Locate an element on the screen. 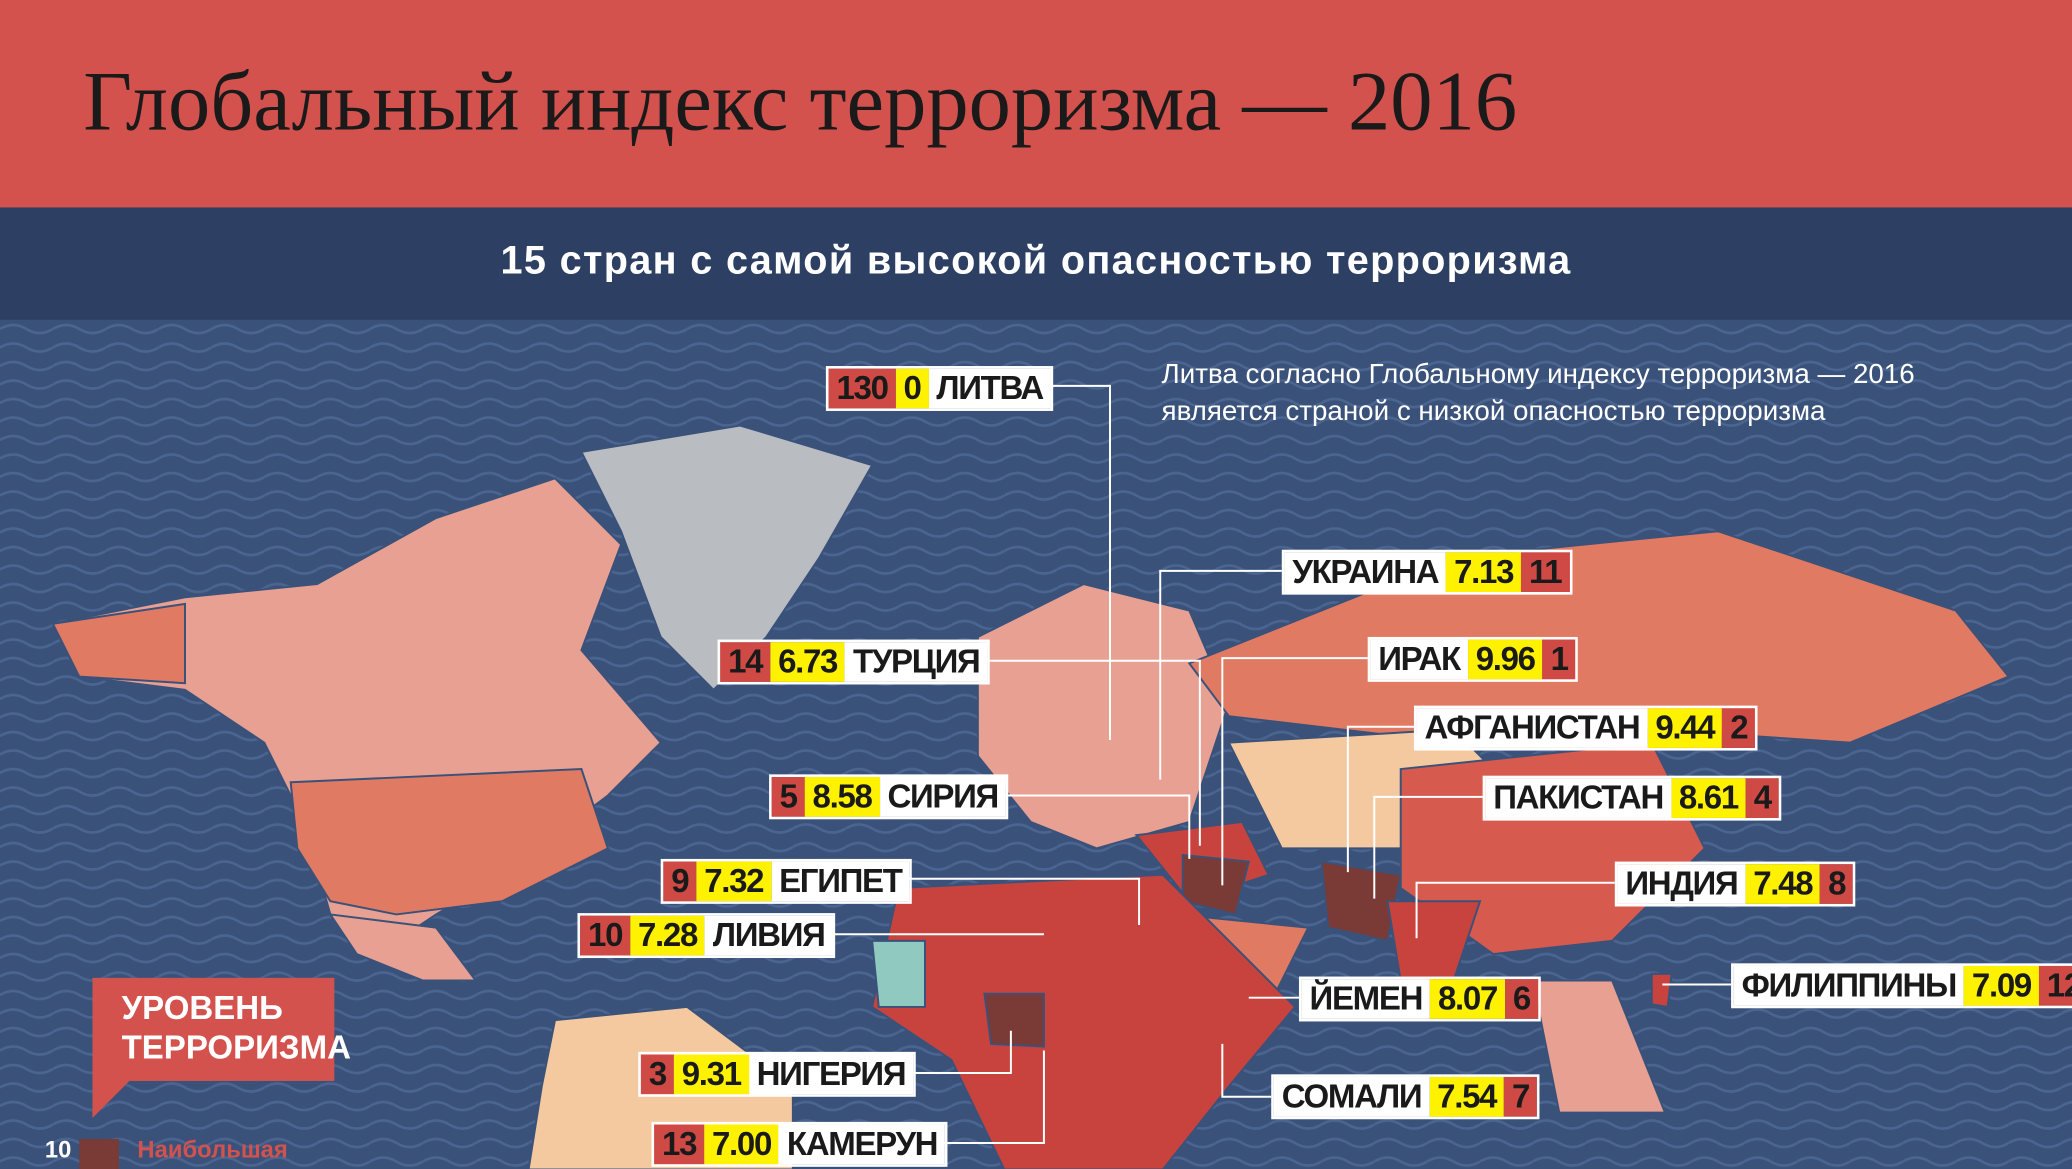 This screenshot has width=2072, height=1169. nigeria is located at coordinates (1014, 1020).